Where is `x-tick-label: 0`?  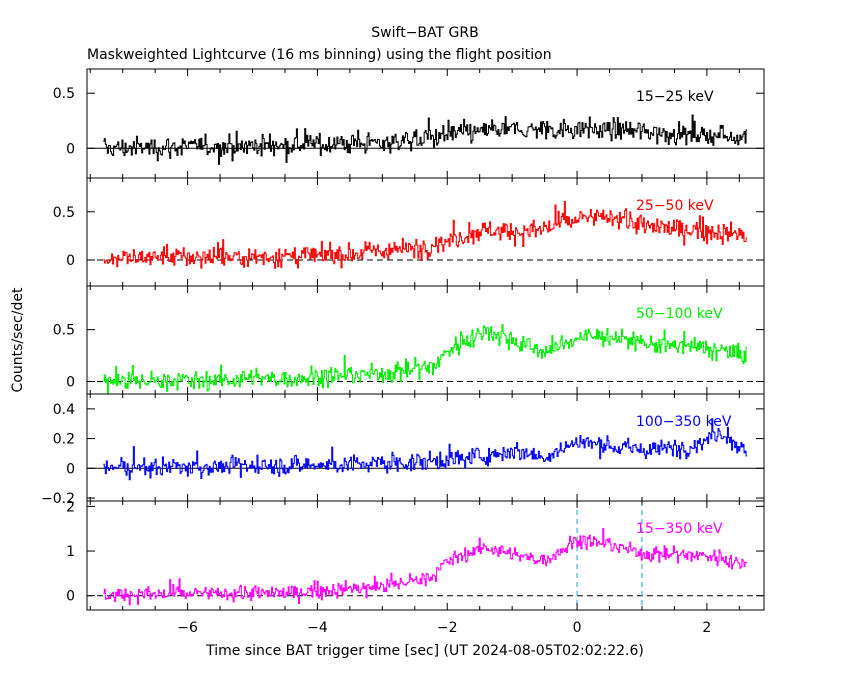
x-tick-label: 0 is located at coordinates (577, 628).